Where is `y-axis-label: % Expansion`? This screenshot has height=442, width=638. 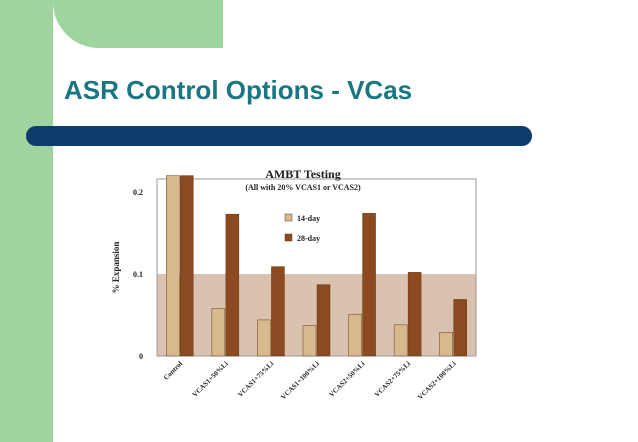
y-axis-label: % Expansion is located at coordinates (116, 268).